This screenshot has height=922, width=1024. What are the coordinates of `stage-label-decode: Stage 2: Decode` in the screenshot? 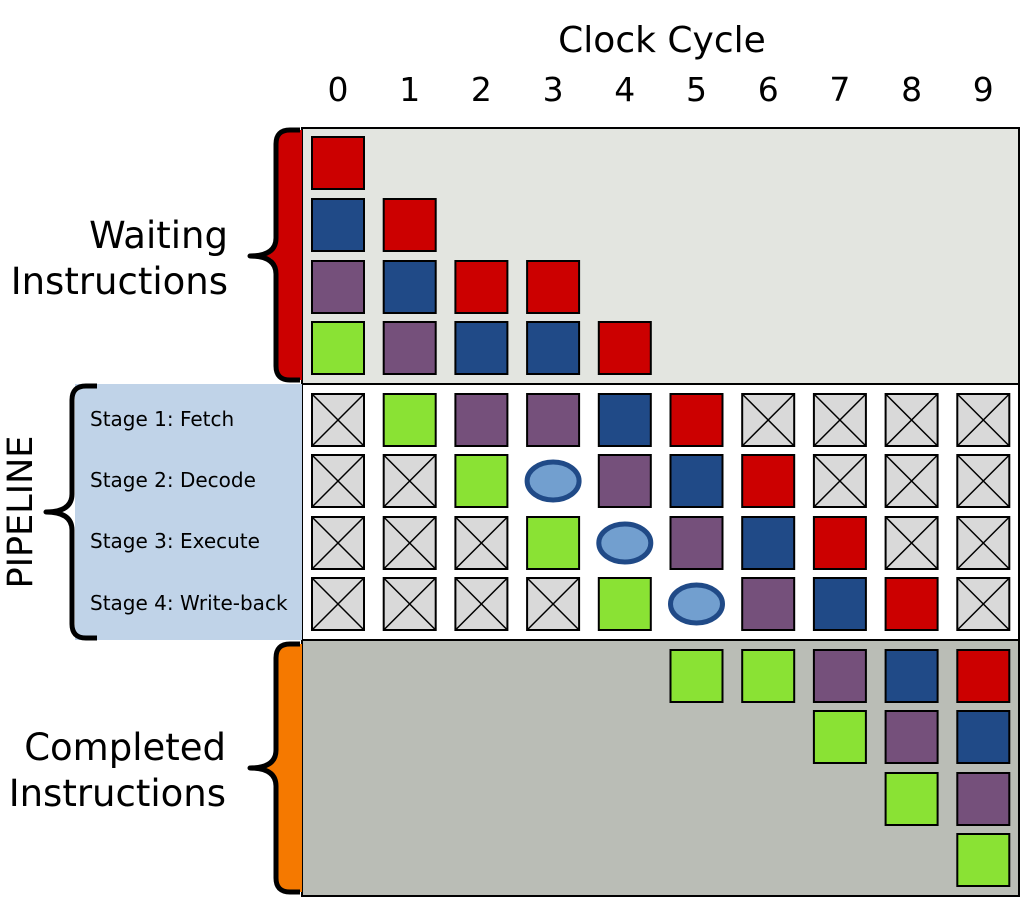 It's located at (173, 480).